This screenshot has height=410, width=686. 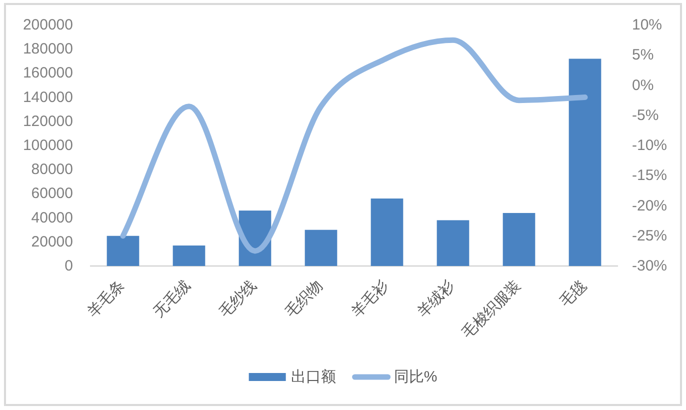 What do you see at coordinates (52, 169) in the screenshot?
I see `y-tick-label: 80000` at bounding box center [52, 169].